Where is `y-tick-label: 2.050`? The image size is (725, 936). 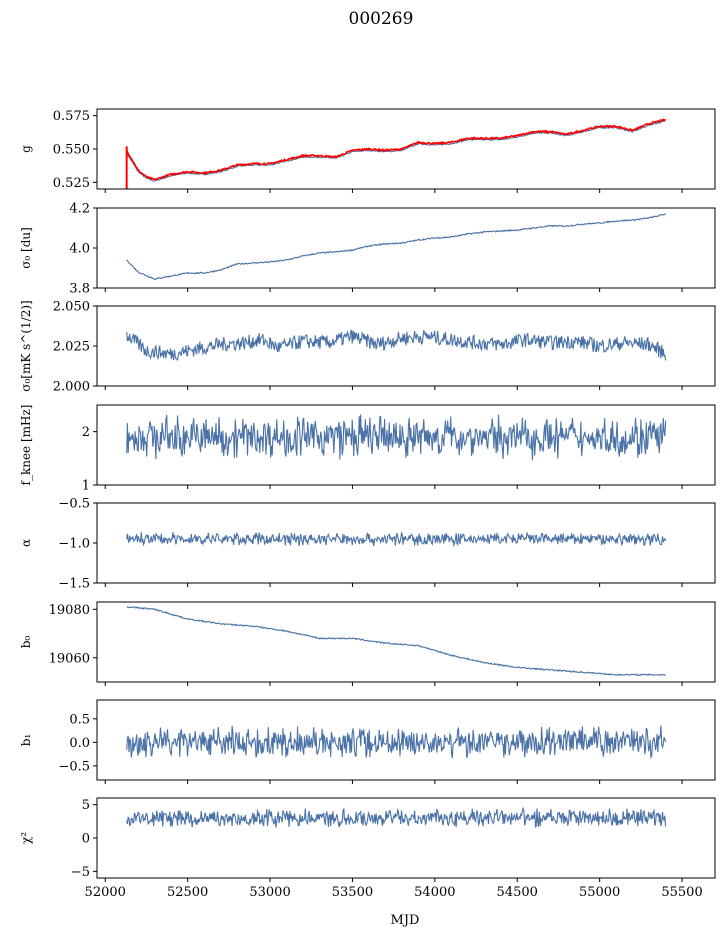 y-tick-label: 2.050 is located at coordinates (71, 307).